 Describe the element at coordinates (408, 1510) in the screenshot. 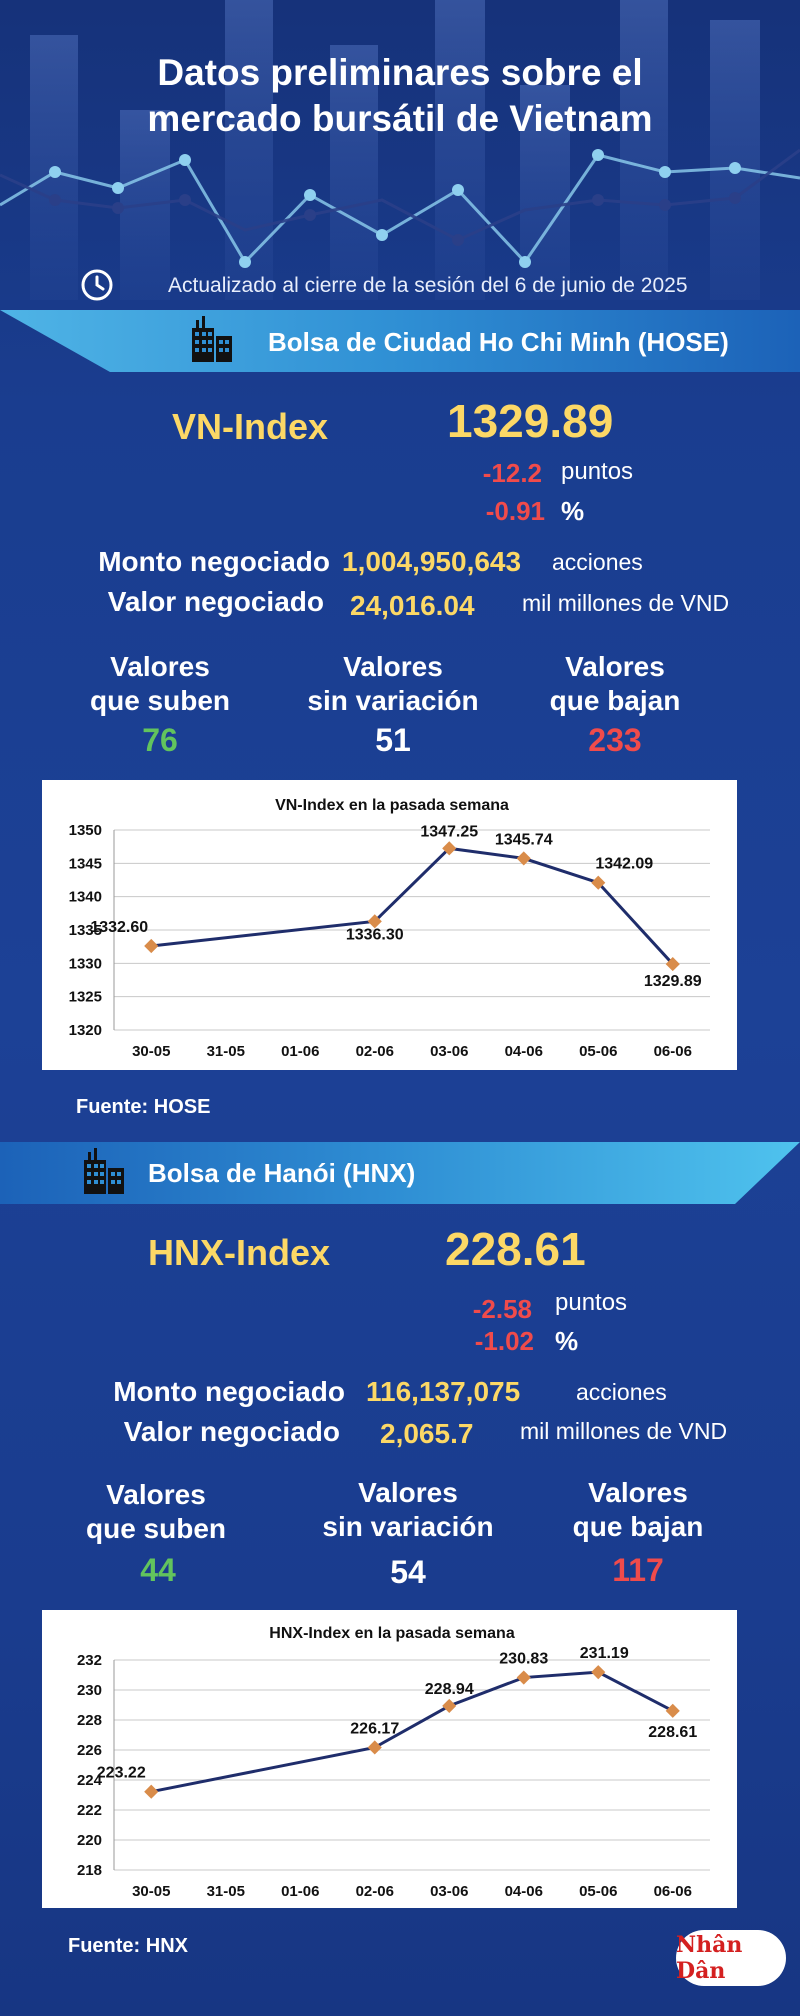

I see `hnx-flat-label: Valores sin variación` at that location.